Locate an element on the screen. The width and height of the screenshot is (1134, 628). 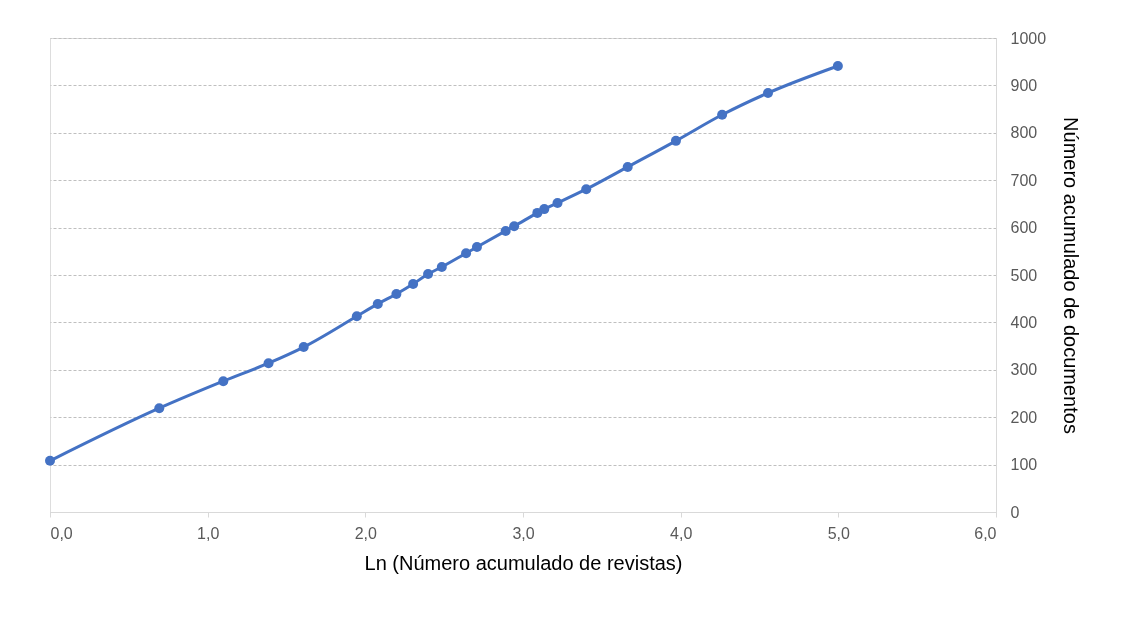
y-tick-label: 800 is located at coordinates (1024, 133).